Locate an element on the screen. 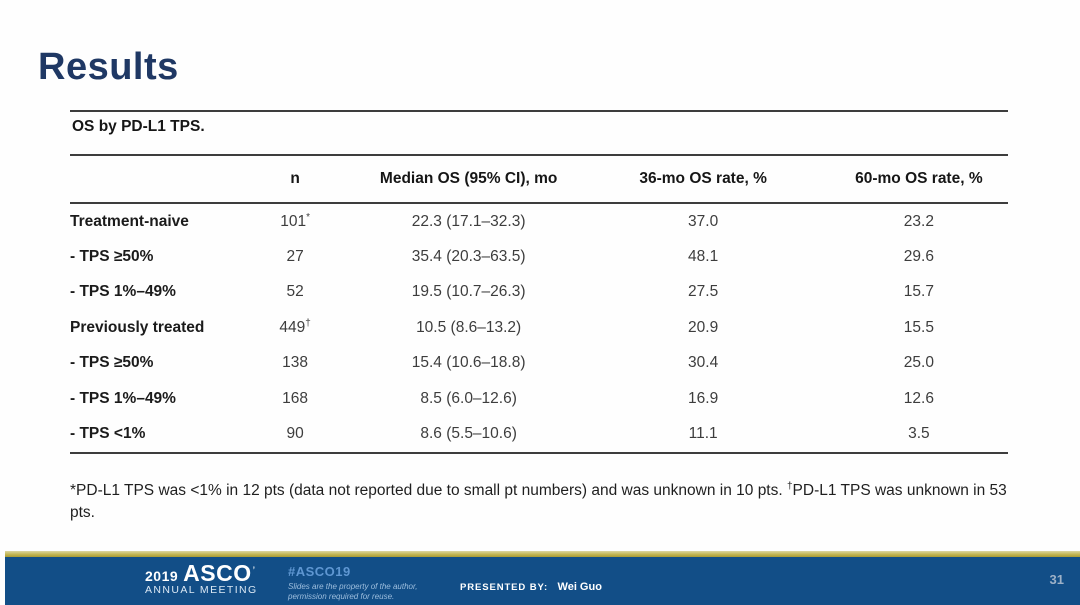  cell-60mo-os-rate: 3.5 is located at coordinates (919, 434).